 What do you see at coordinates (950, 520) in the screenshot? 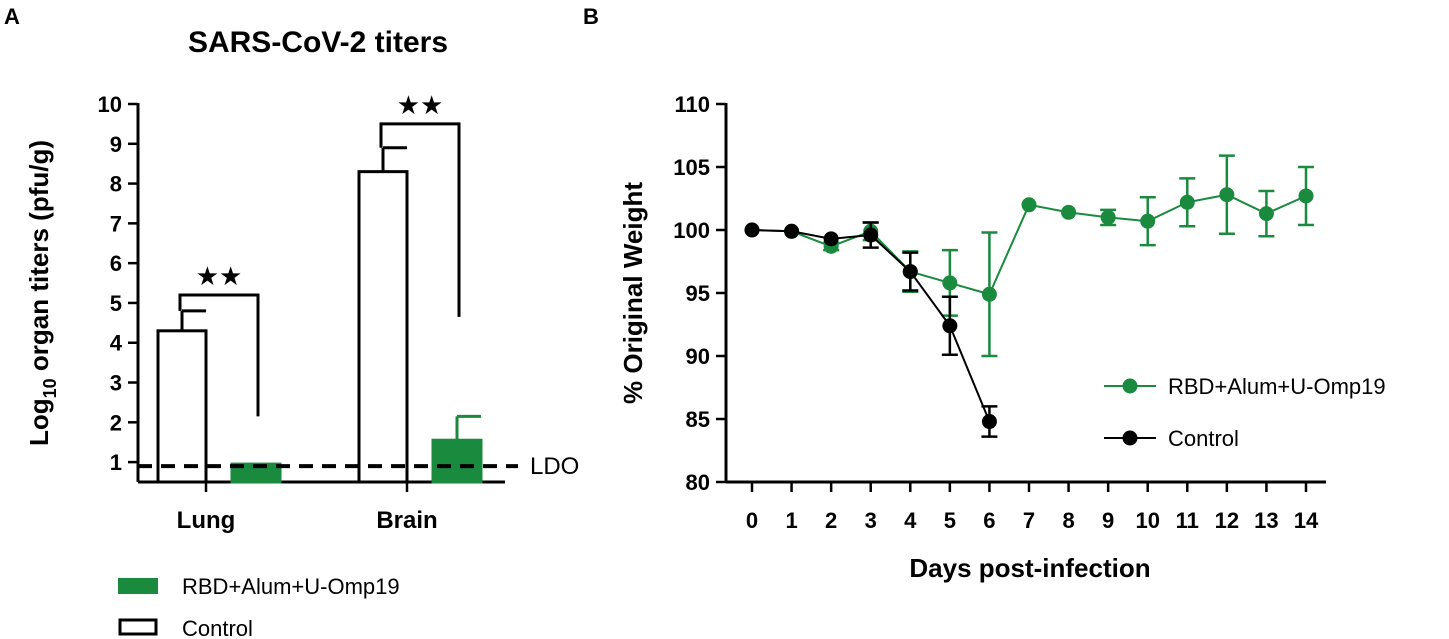
I see `x-tick-label: 5` at bounding box center [950, 520].